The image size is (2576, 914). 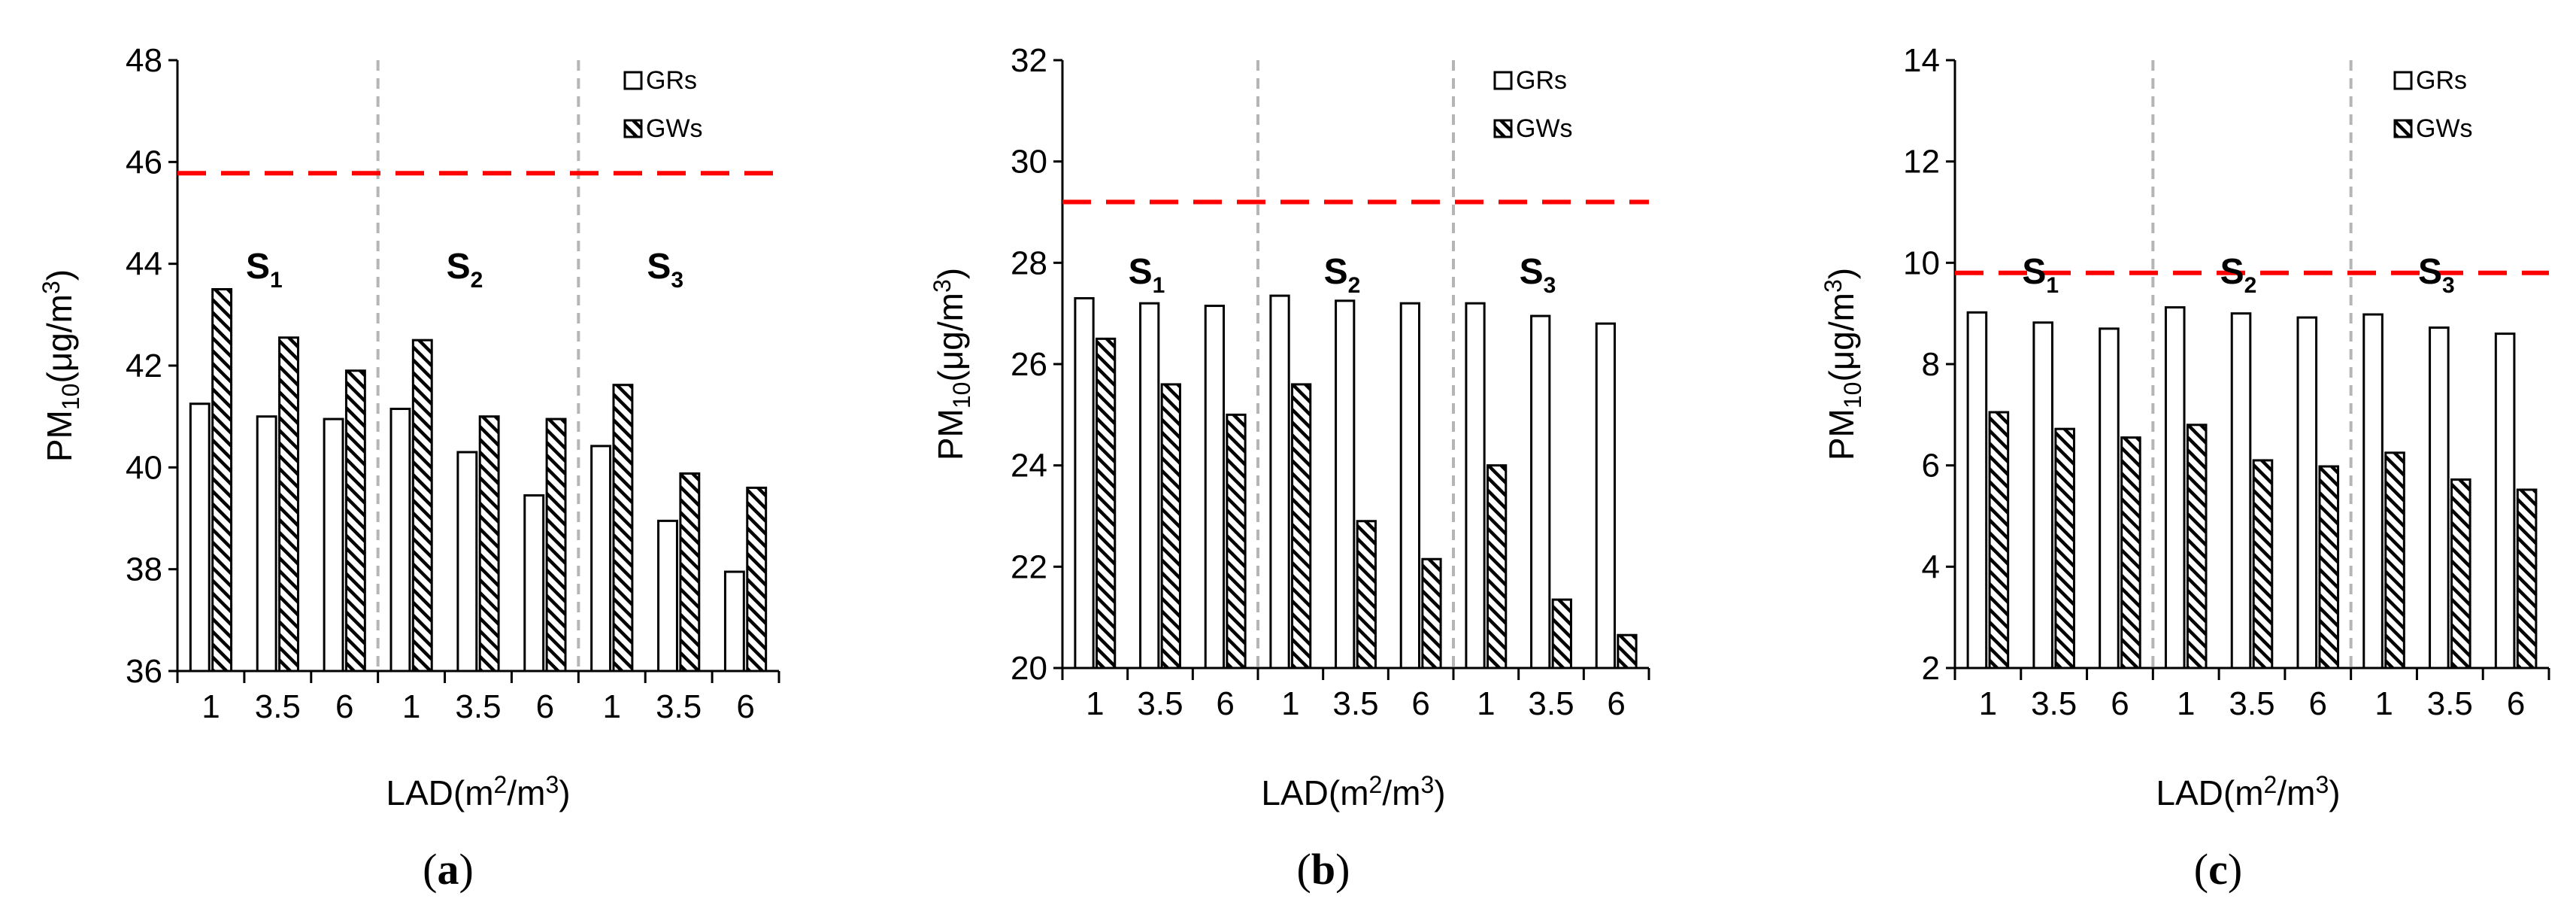 I want to click on legend-swatch-grs, so click(x=2403, y=80).